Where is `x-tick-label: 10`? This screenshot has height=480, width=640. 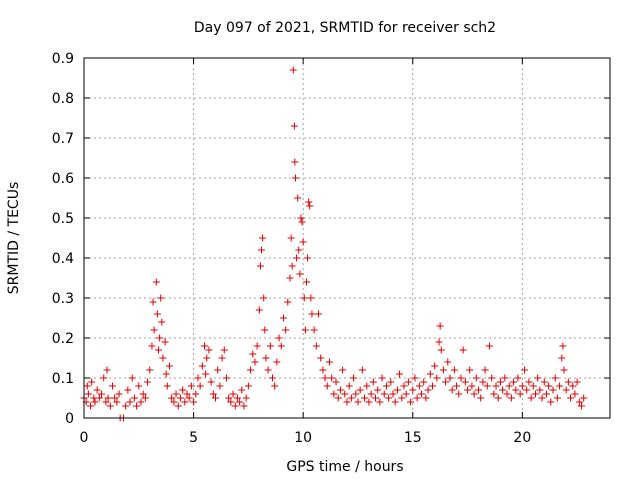
x-tick-label: 10 is located at coordinates (303, 438).